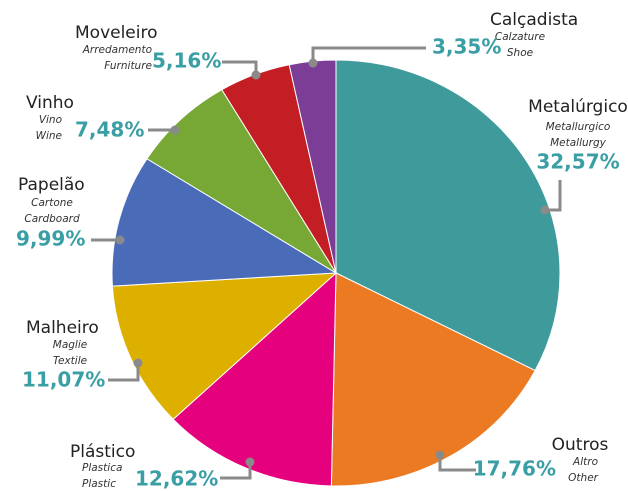 This screenshot has width=628, height=491. Describe the element at coordinates (109, 130) in the screenshot. I see `value-label: 7,48%` at that location.